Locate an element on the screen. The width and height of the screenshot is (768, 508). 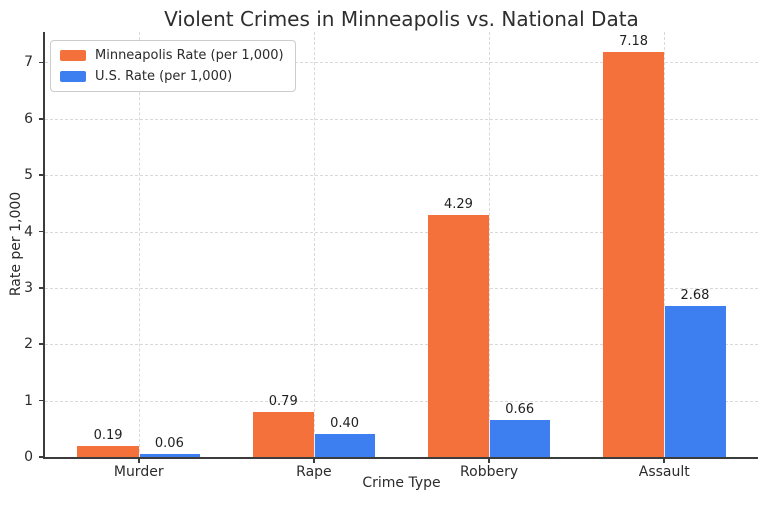
bar-minneapolis-robbery is located at coordinates (458, 336).